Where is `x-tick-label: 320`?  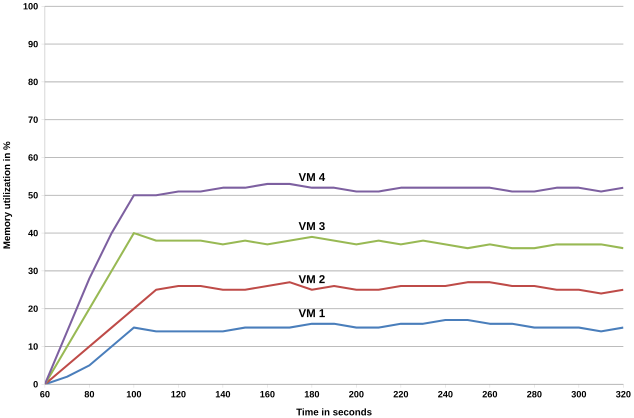
x-tick-label: 320 is located at coordinates (623, 394).